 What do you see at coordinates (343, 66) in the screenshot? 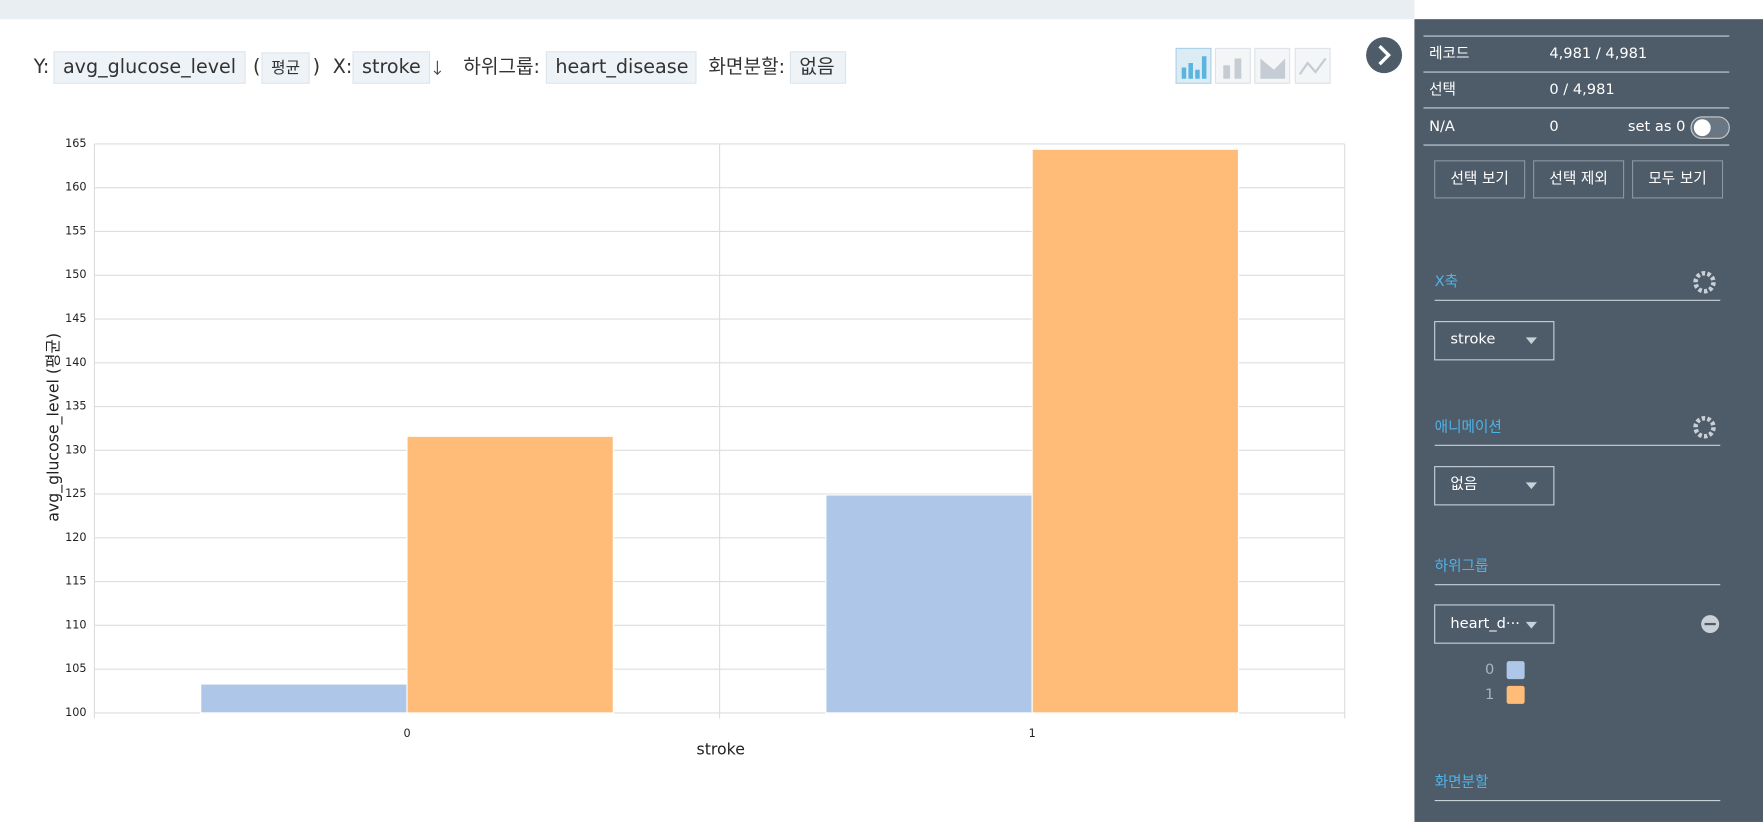
I see `x-label: X:` at bounding box center [343, 66].